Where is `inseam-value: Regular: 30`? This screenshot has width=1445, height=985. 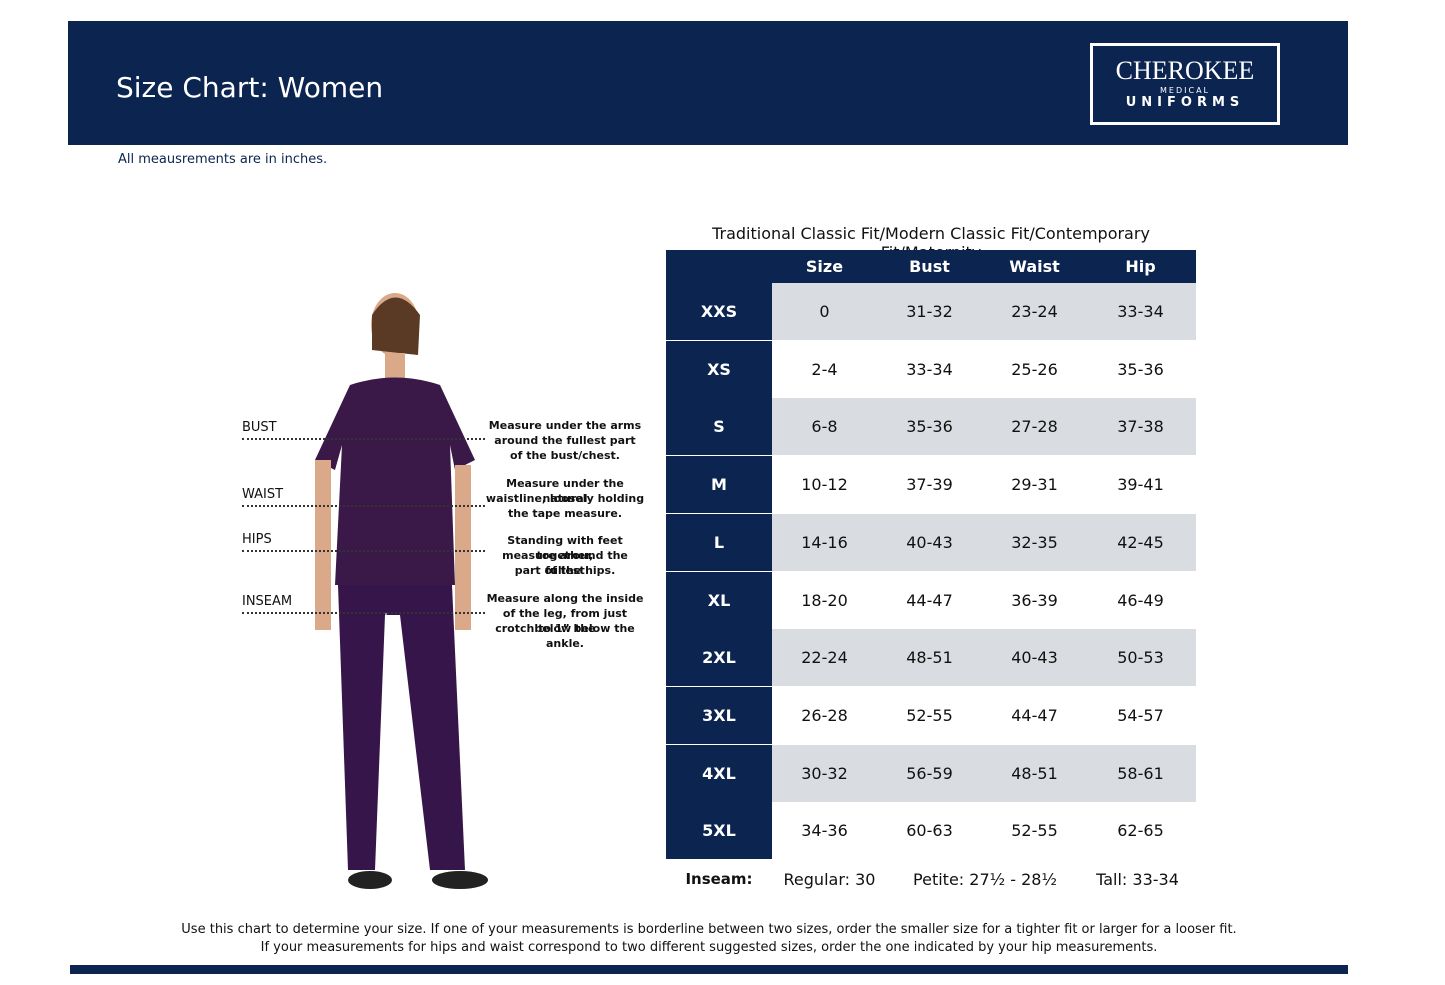 inseam-value: Regular: 30 is located at coordinates (829, 879).